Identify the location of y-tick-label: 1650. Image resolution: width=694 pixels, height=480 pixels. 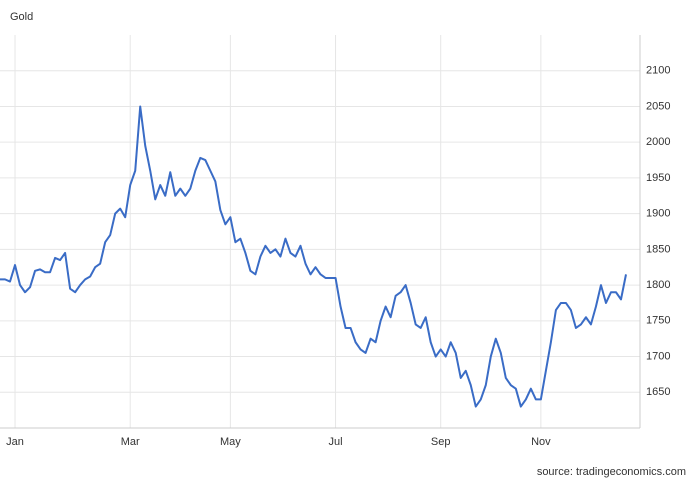
(658, 392).